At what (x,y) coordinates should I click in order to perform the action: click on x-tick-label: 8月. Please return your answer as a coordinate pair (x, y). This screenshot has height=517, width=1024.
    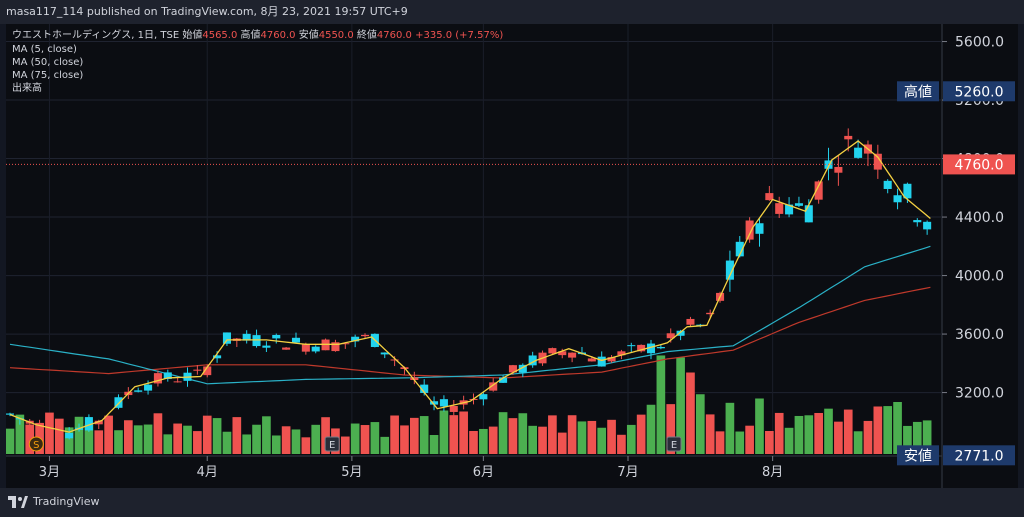
    Looking at the image, I should click on (772, 472).